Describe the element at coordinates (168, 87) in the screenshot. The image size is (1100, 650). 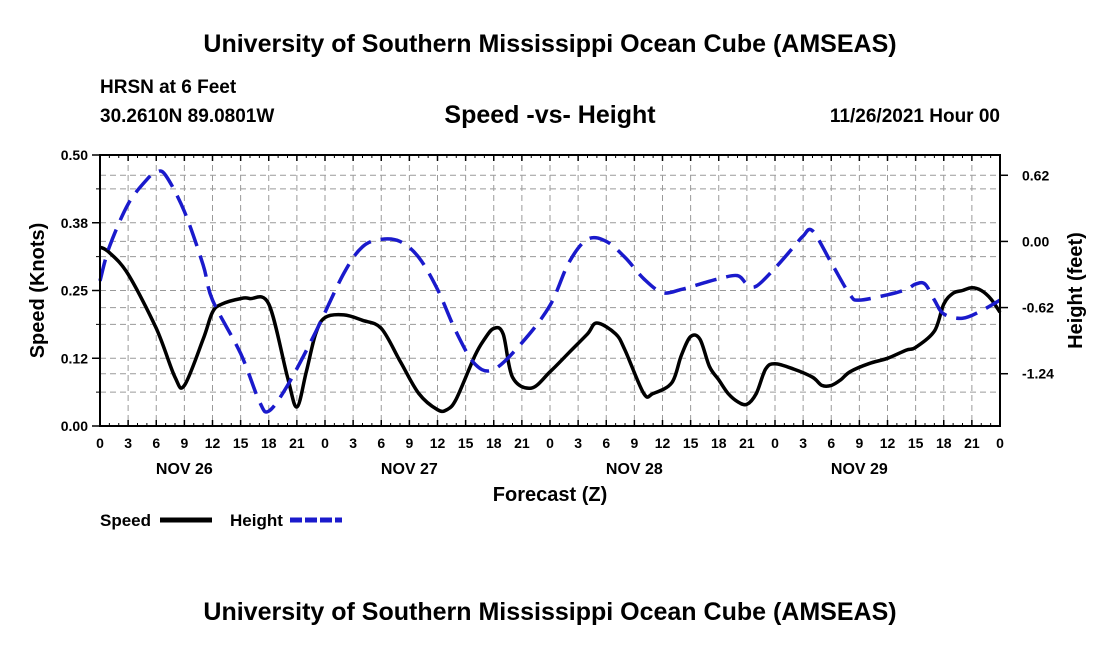
I see `station-name: HRSN at 6 Feet` at that location.